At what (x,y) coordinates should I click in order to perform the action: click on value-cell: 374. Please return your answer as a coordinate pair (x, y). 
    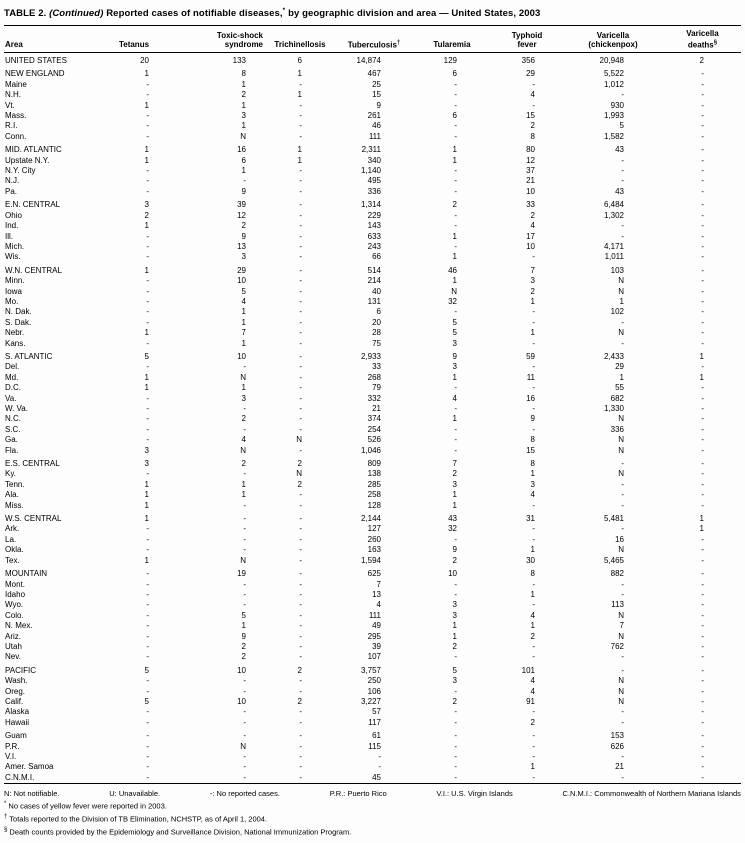
    Looking at the image, I should click on (374, 419).